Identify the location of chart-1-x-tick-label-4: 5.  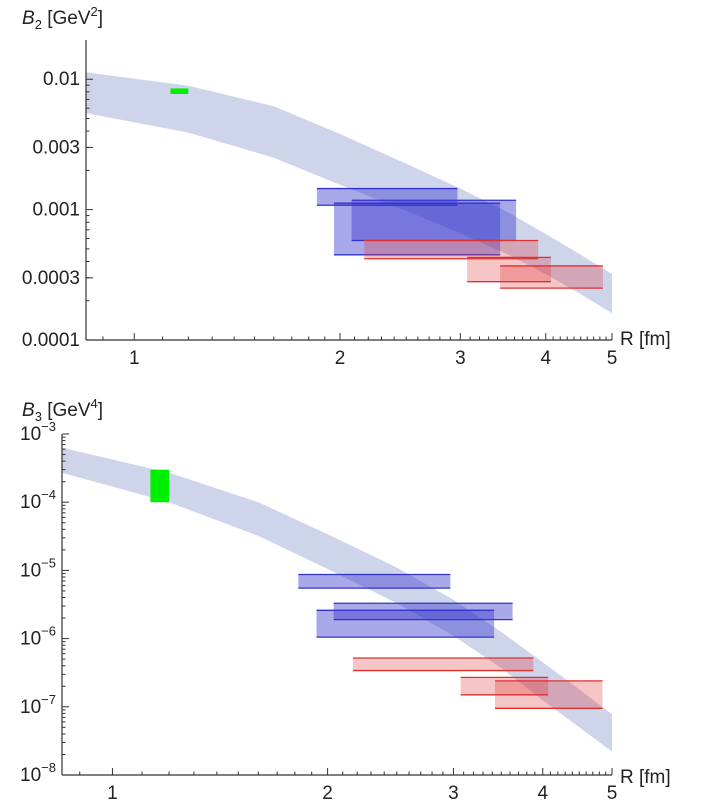
(612, 358).